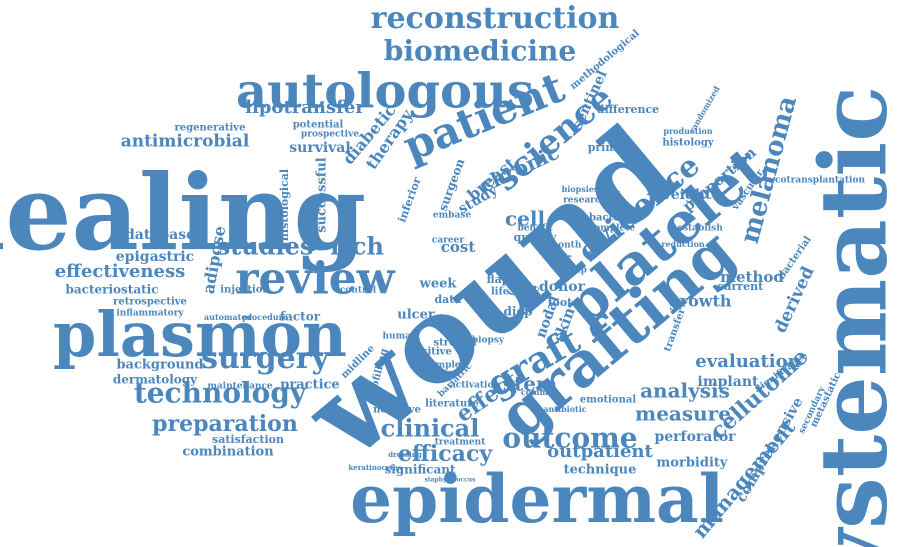 This screenshot has height=547, width=900. I want to click on word-database: database, so click(160, 235).